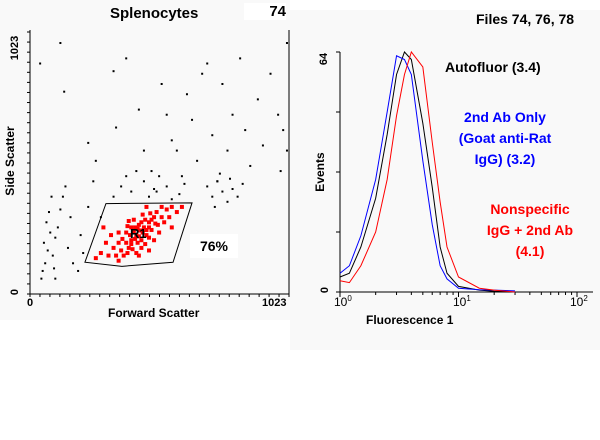 Image resolution: width=600 pixels, height=440 pixels. I want to click on legend-nonspecific: Nonspecific IgG + 2nd Ab (4.1), so click(530, 230).